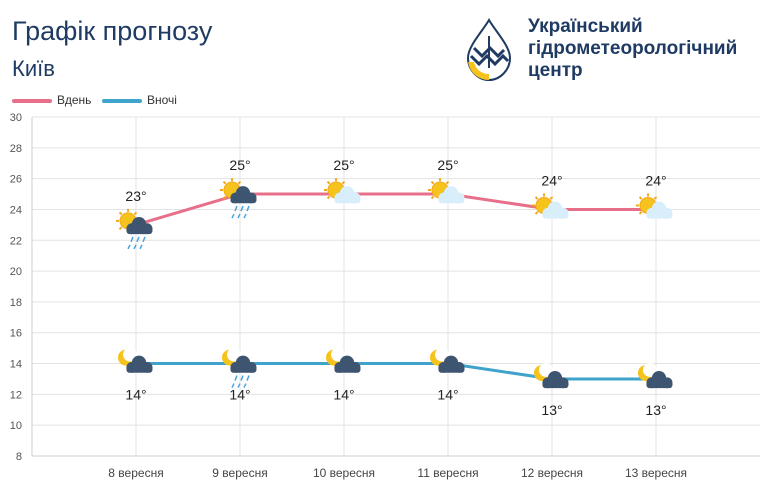 This screenshot has height=500, width=773. What do you see at coordinates (74, 100) in the screenshot?
I see `legend-label-day: Вдень` at bounding box center [74, 100].